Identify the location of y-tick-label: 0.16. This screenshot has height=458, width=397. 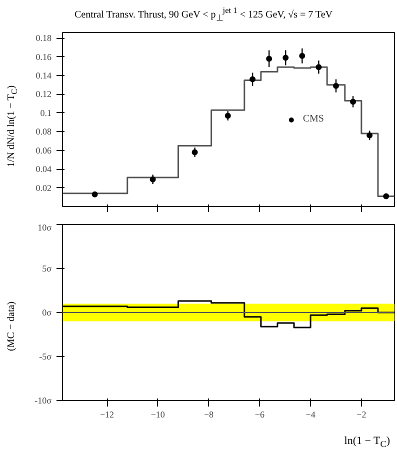
(44, 57).